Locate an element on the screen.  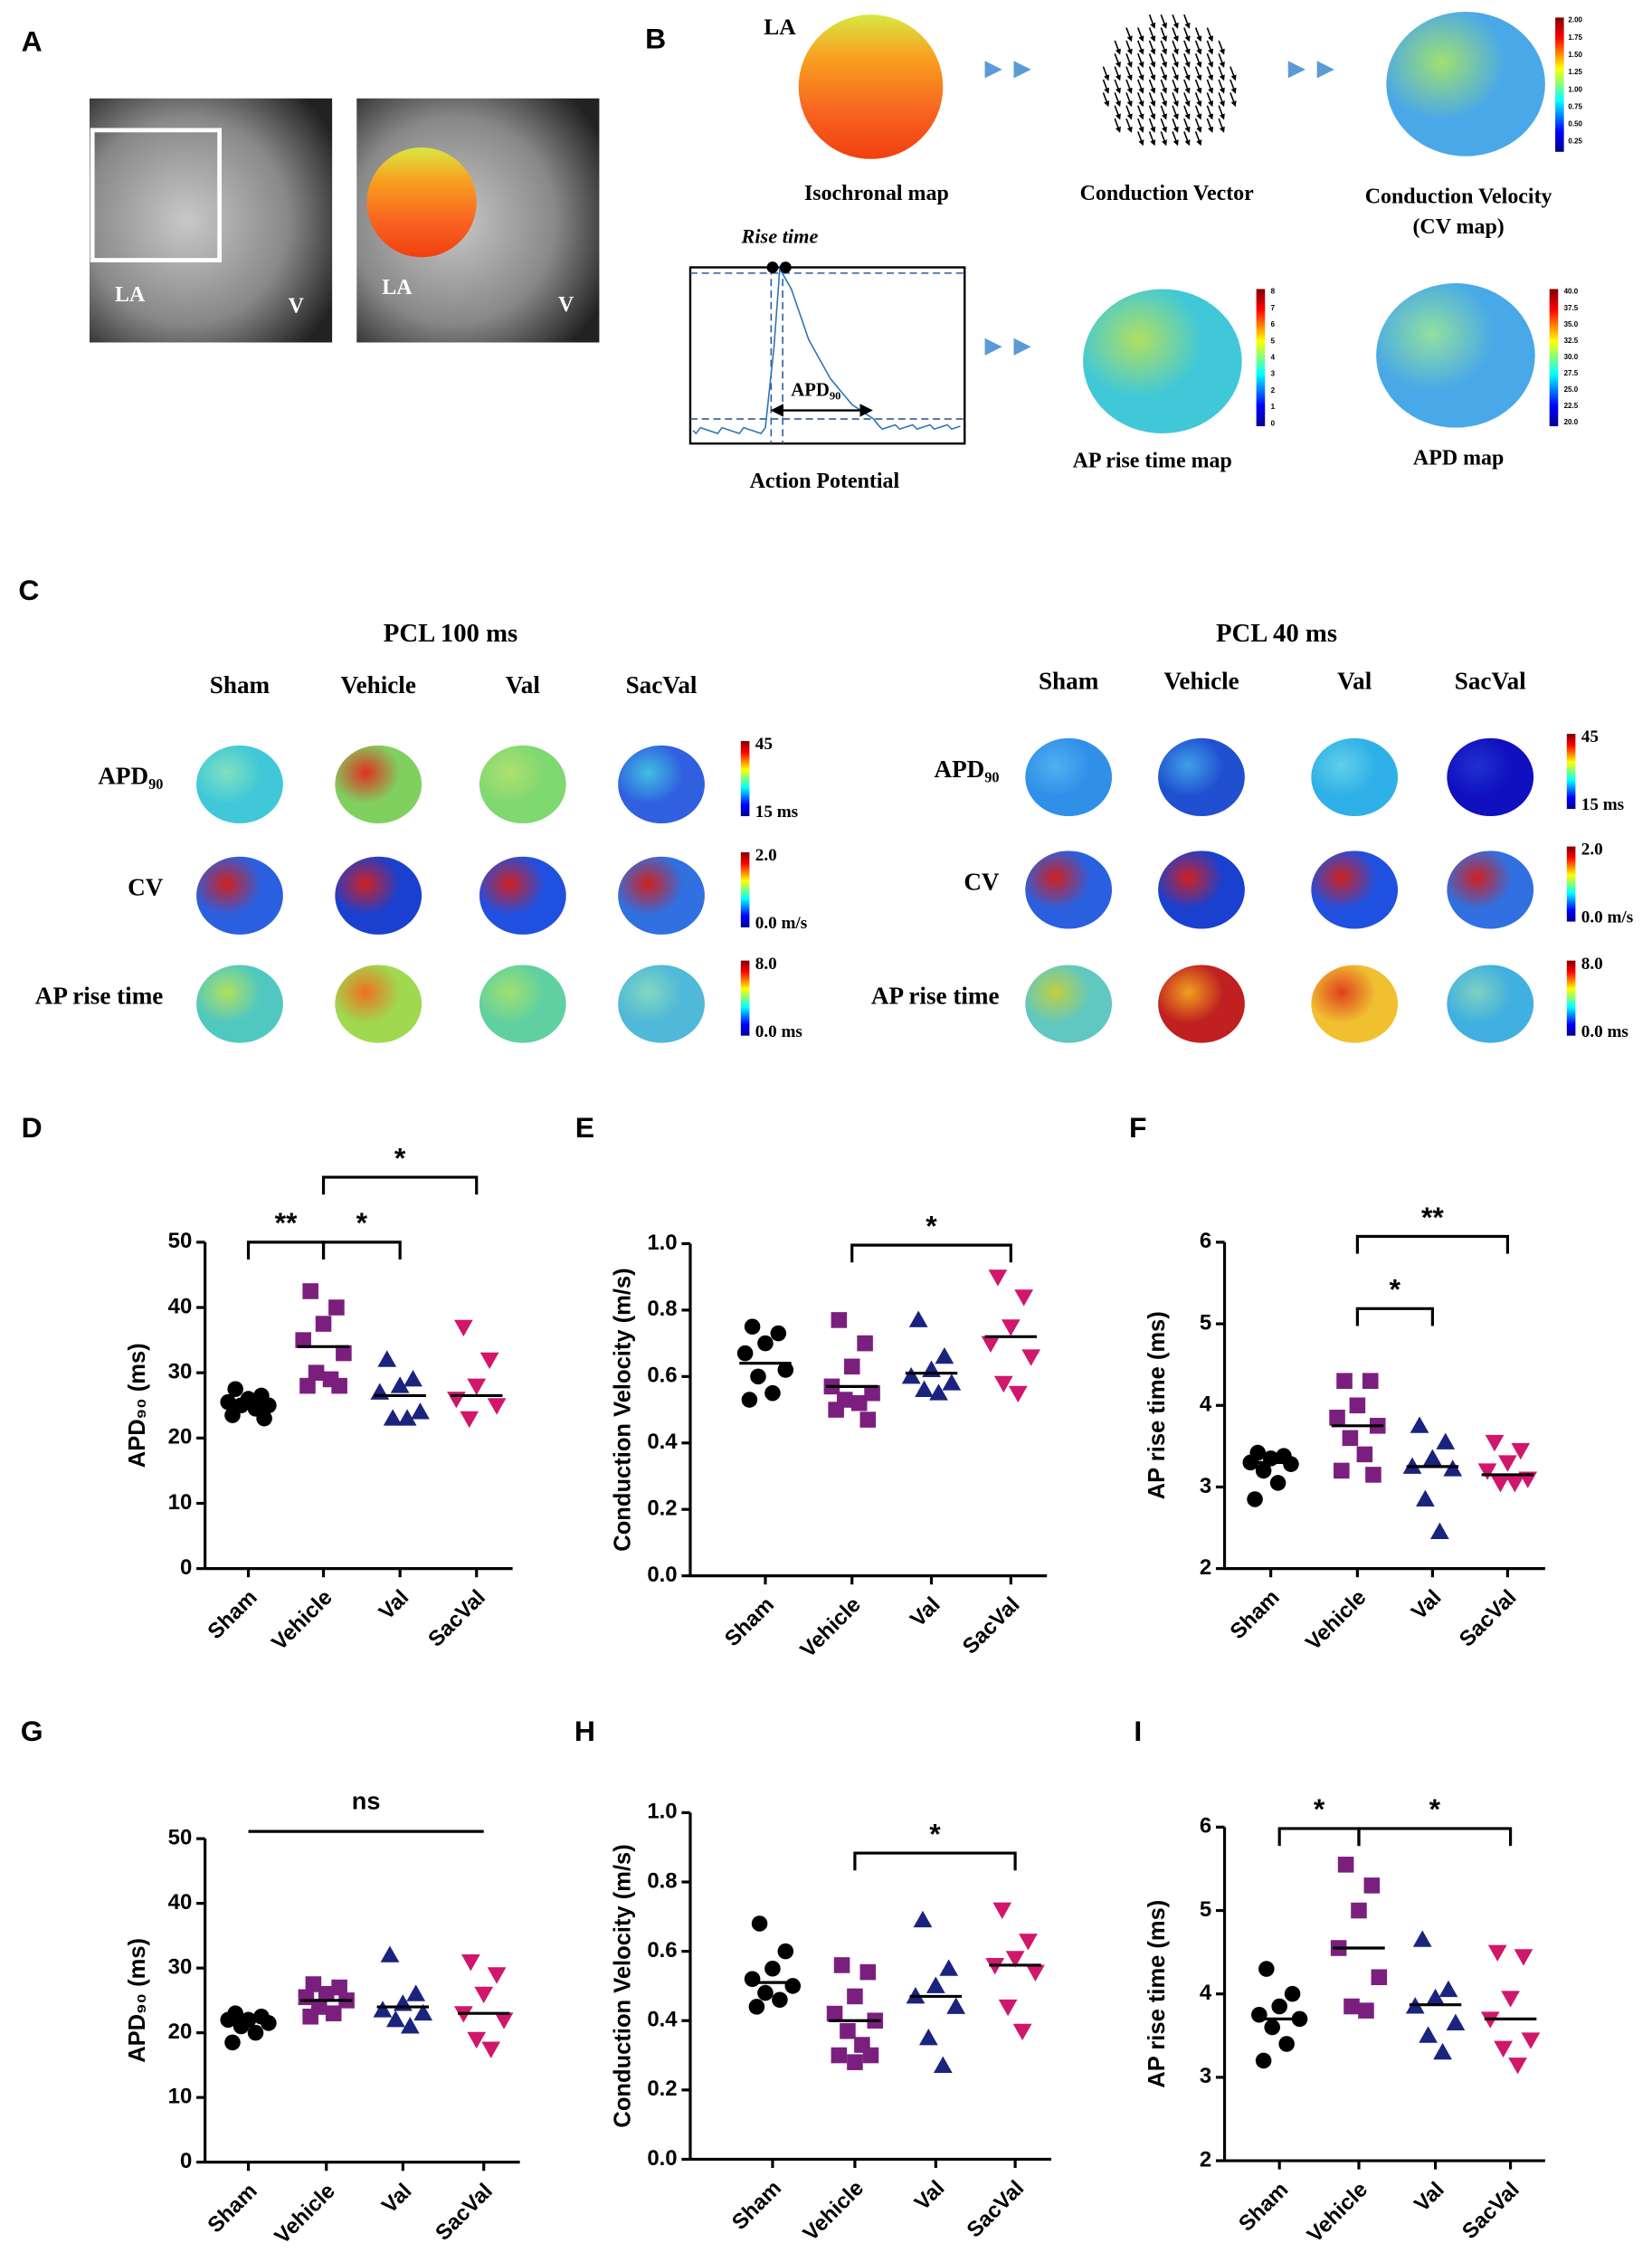
colorbar-tick: 37.5 is located at coordinates (1571, 308).